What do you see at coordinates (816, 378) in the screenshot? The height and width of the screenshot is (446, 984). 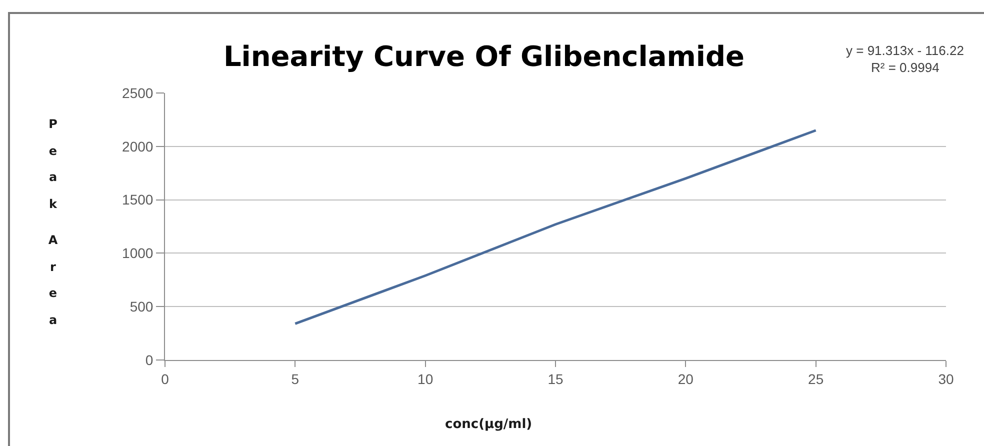 I see `x-tick-label: 25` at bounding box center [816, 378].